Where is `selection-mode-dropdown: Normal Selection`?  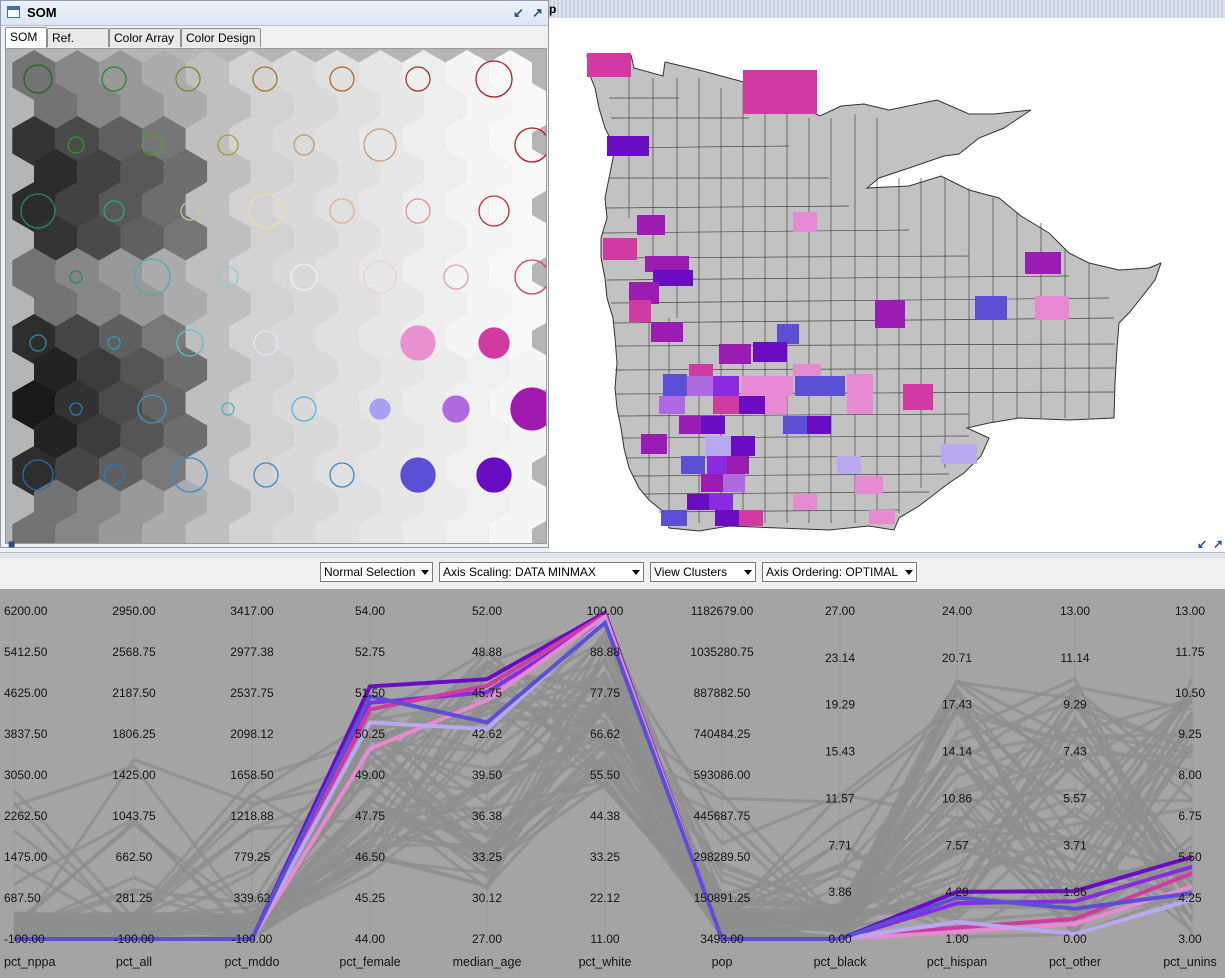 selection-mode-dropdown: Normal Selection is located at coordinates (376, 572).